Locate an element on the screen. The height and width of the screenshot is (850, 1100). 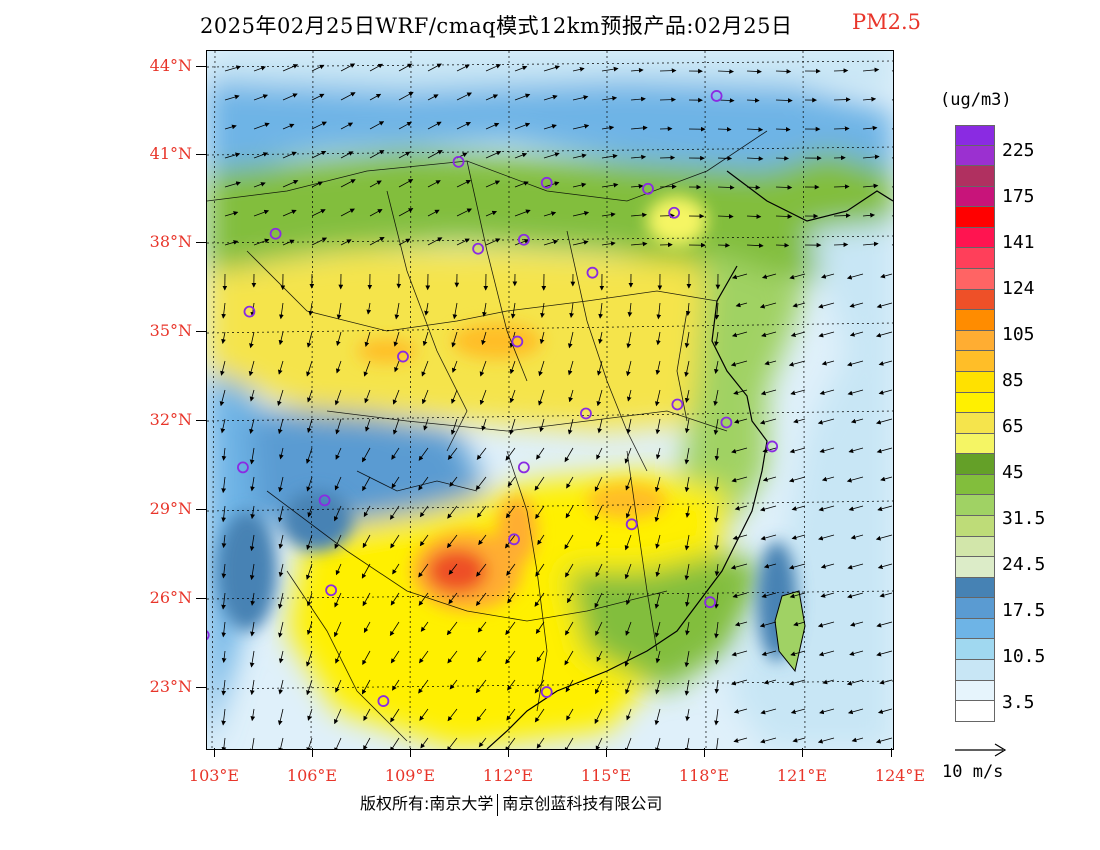
lon-tick is located at coordinates (891, 752).